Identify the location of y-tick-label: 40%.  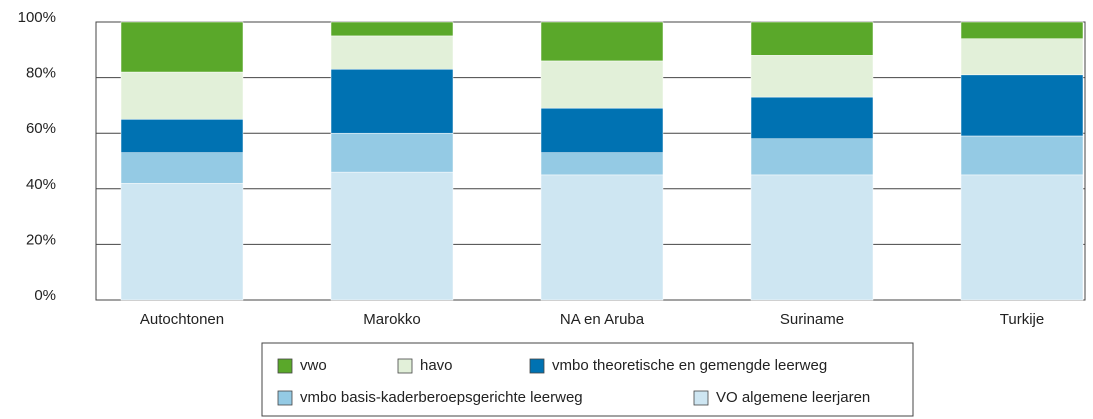
(41, 184).